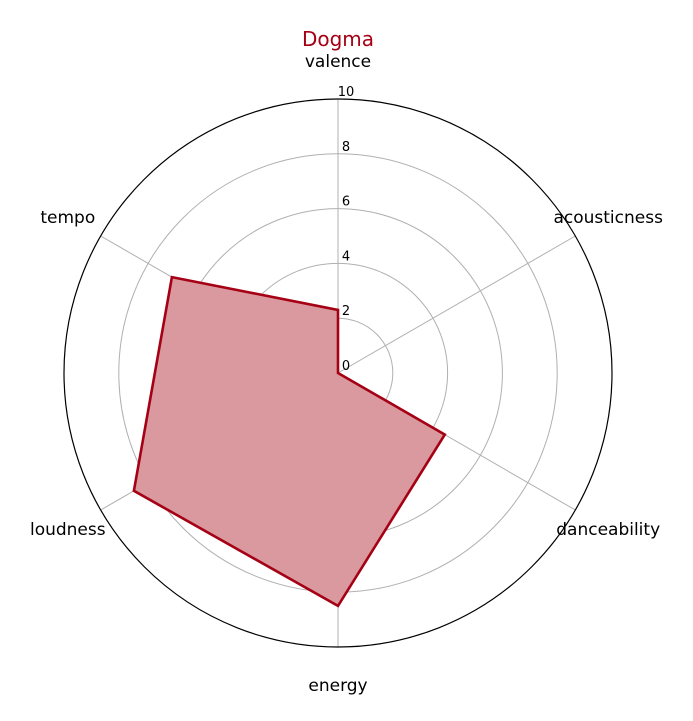 This screenshot has width=693, height=721. Describe the element at coordinates (338, 62) in the screenshot. I see `axis-label-valence: valence` at that location.